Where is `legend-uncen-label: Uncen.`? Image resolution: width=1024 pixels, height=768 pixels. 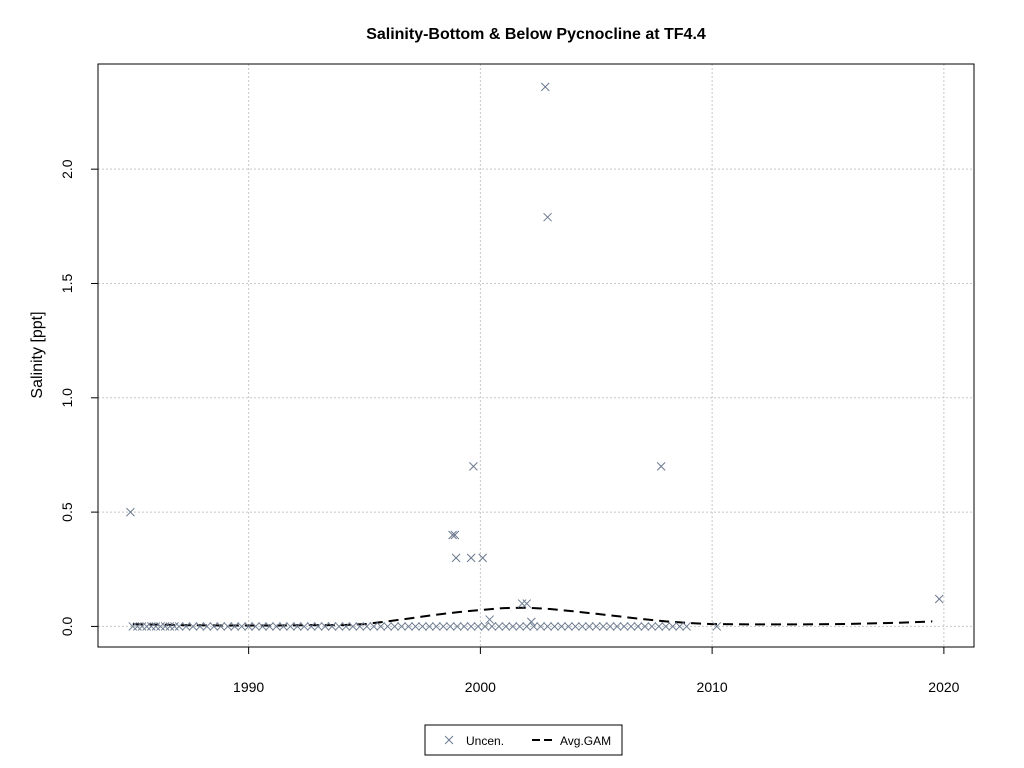
legend-uncen-label: Uncen. is located at coordinates (485, 741).